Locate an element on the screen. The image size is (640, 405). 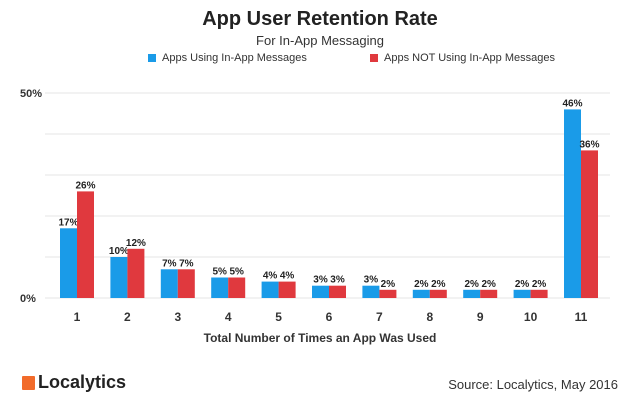
x-tick-label: 6 is located at coordinates (329, 317).